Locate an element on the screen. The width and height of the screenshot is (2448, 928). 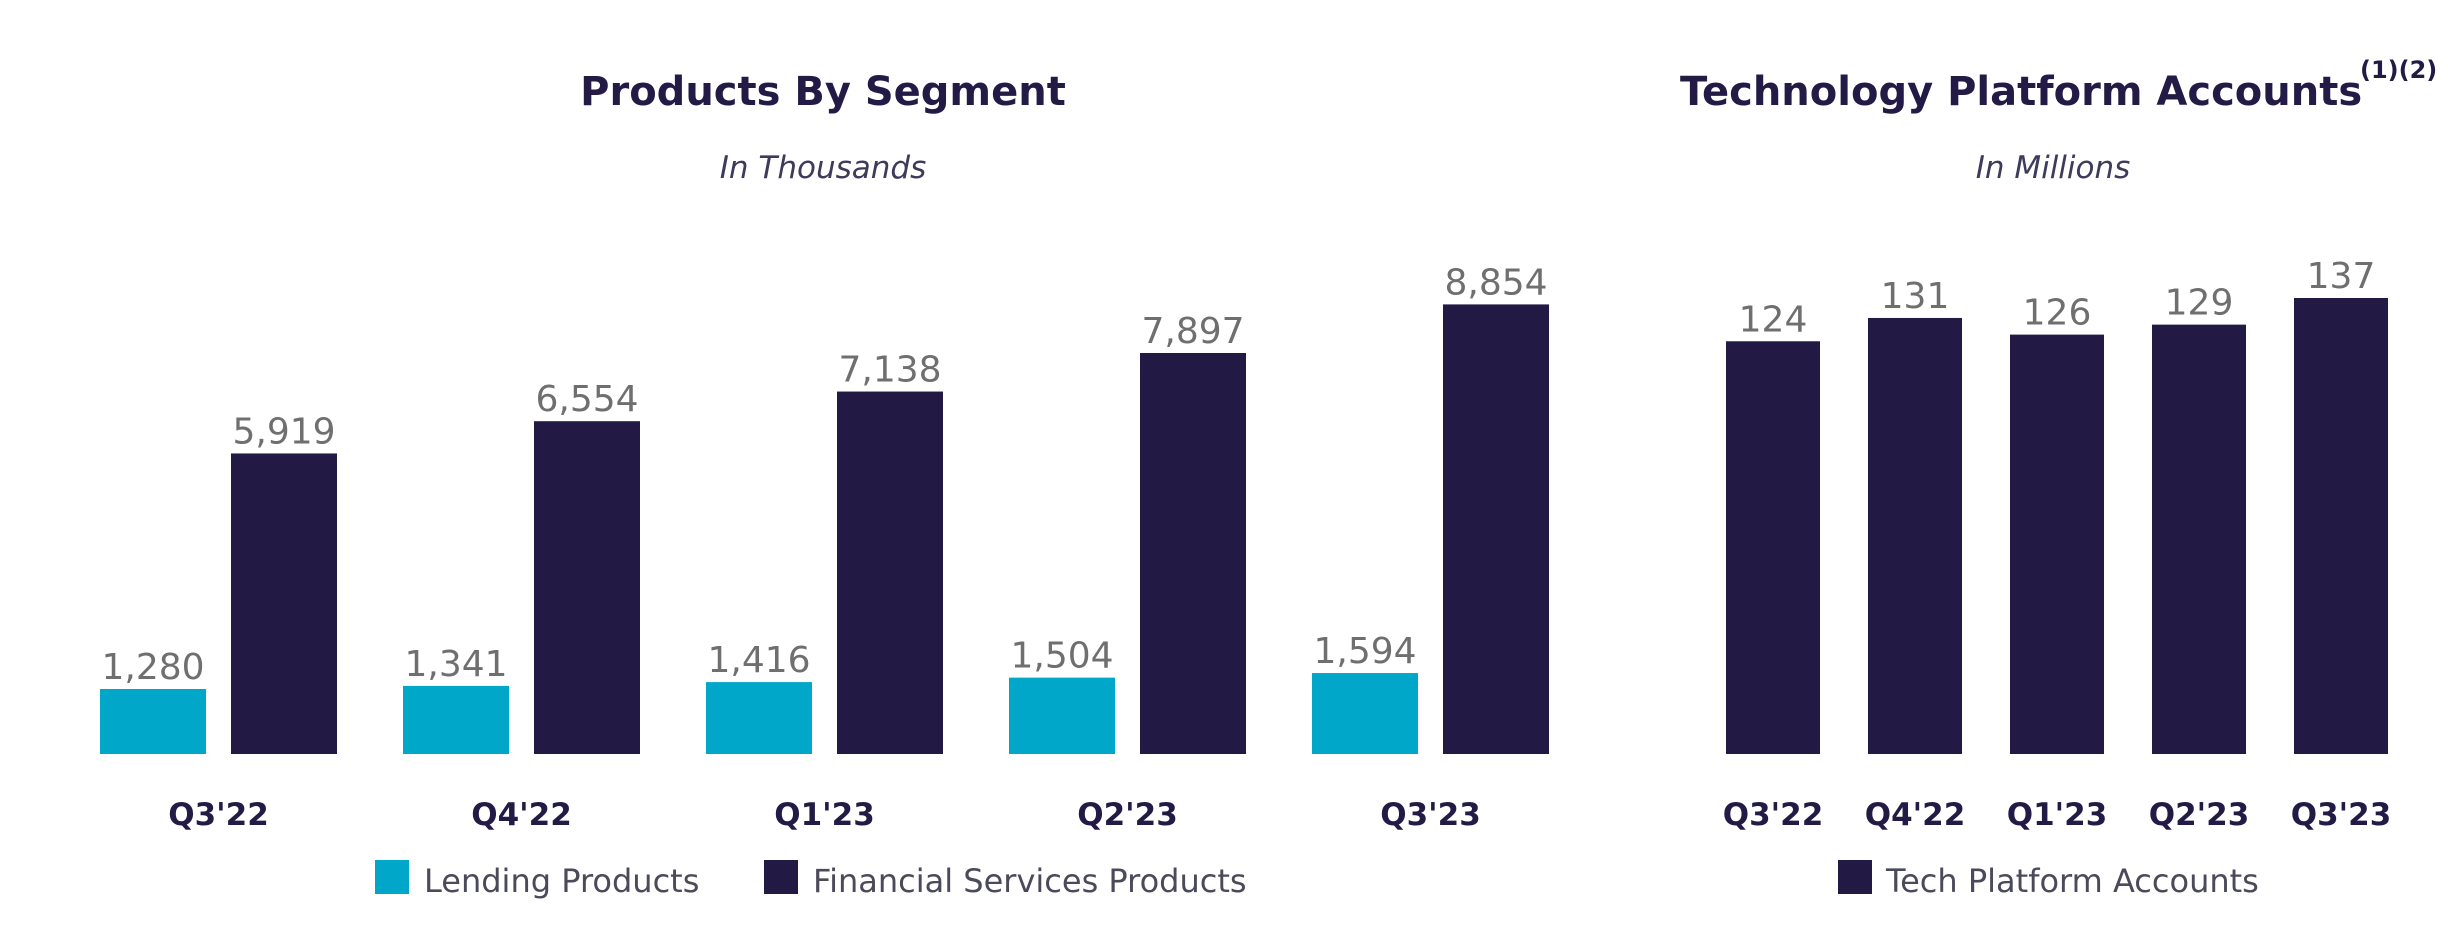
legend-label-financial-services: Financial Services Products is located at coordinates (1030, 881).